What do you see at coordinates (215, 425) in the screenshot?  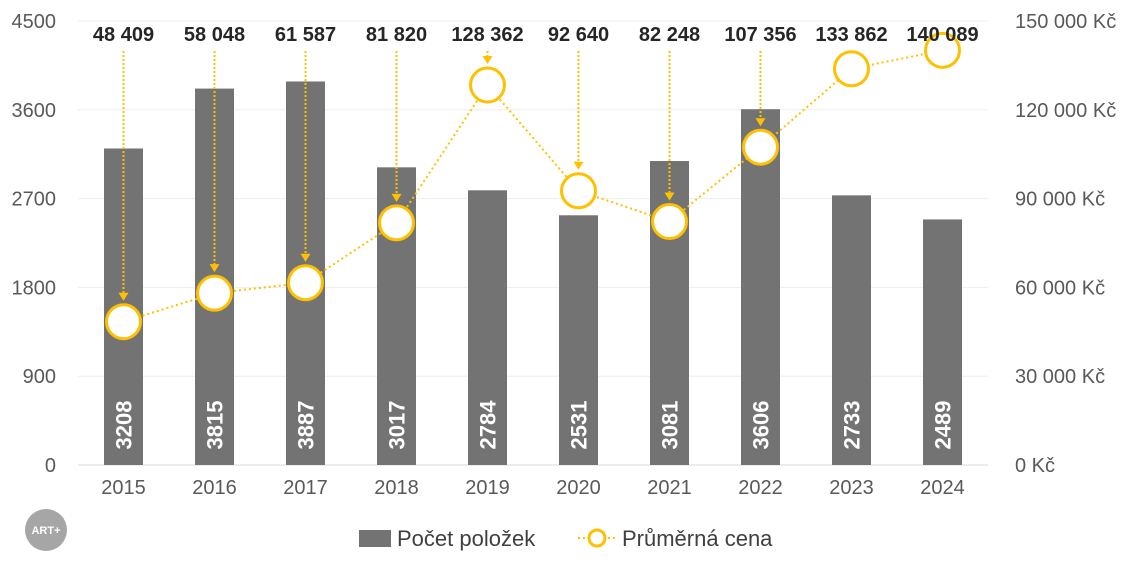 I see `bar-value-label: 3815` at bounding box center [215, 425].